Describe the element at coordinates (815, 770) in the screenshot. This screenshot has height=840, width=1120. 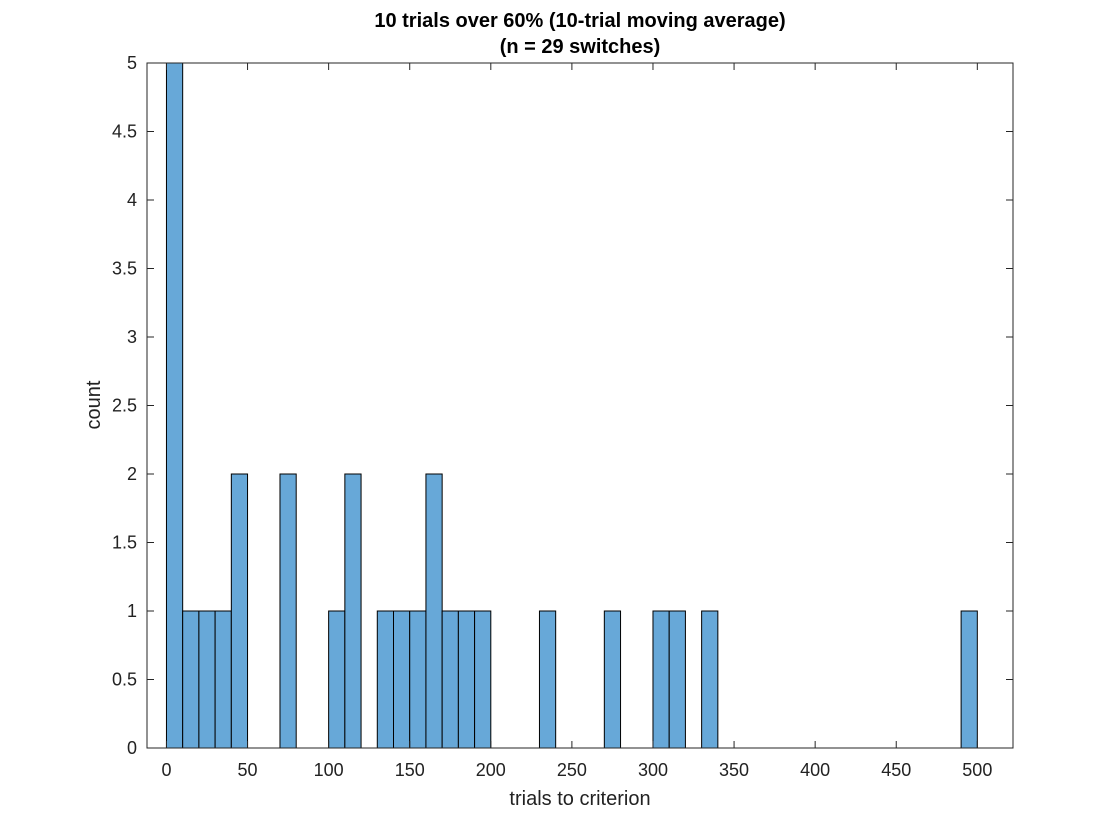
I see `x-tick-label: 400` at that location.